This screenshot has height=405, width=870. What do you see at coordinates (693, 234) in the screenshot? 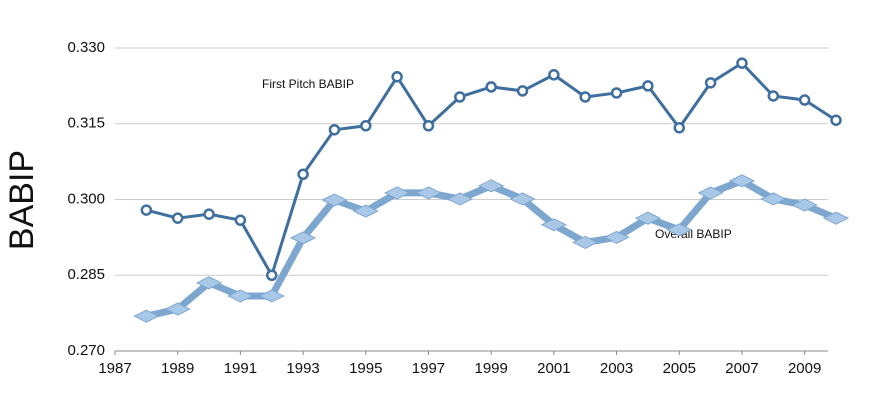
I see `annotation: Overall BABIP` at bounding box center [693, 234].